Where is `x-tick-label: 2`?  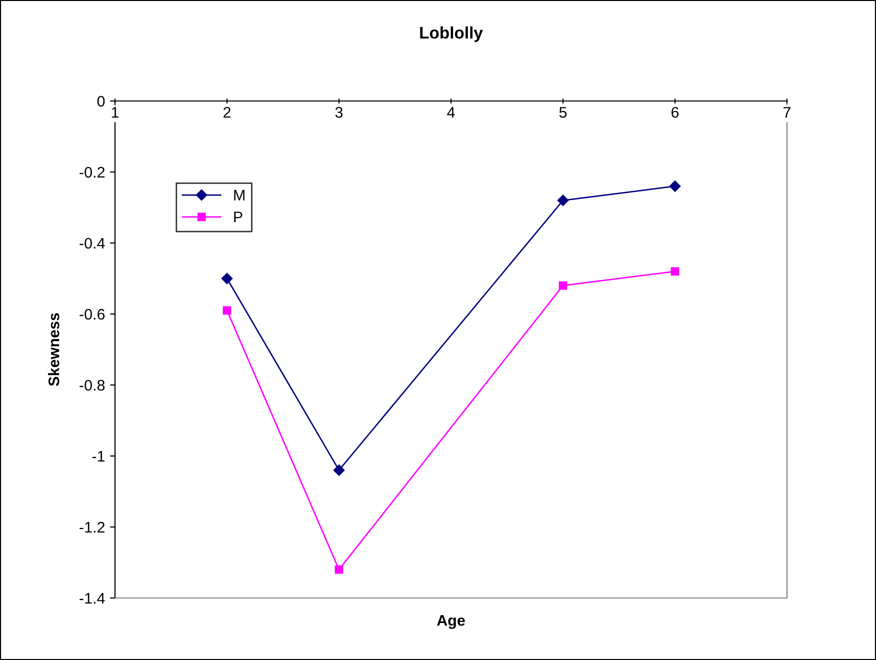 x-tick-label: 2 is located at coordinates (227, 112).